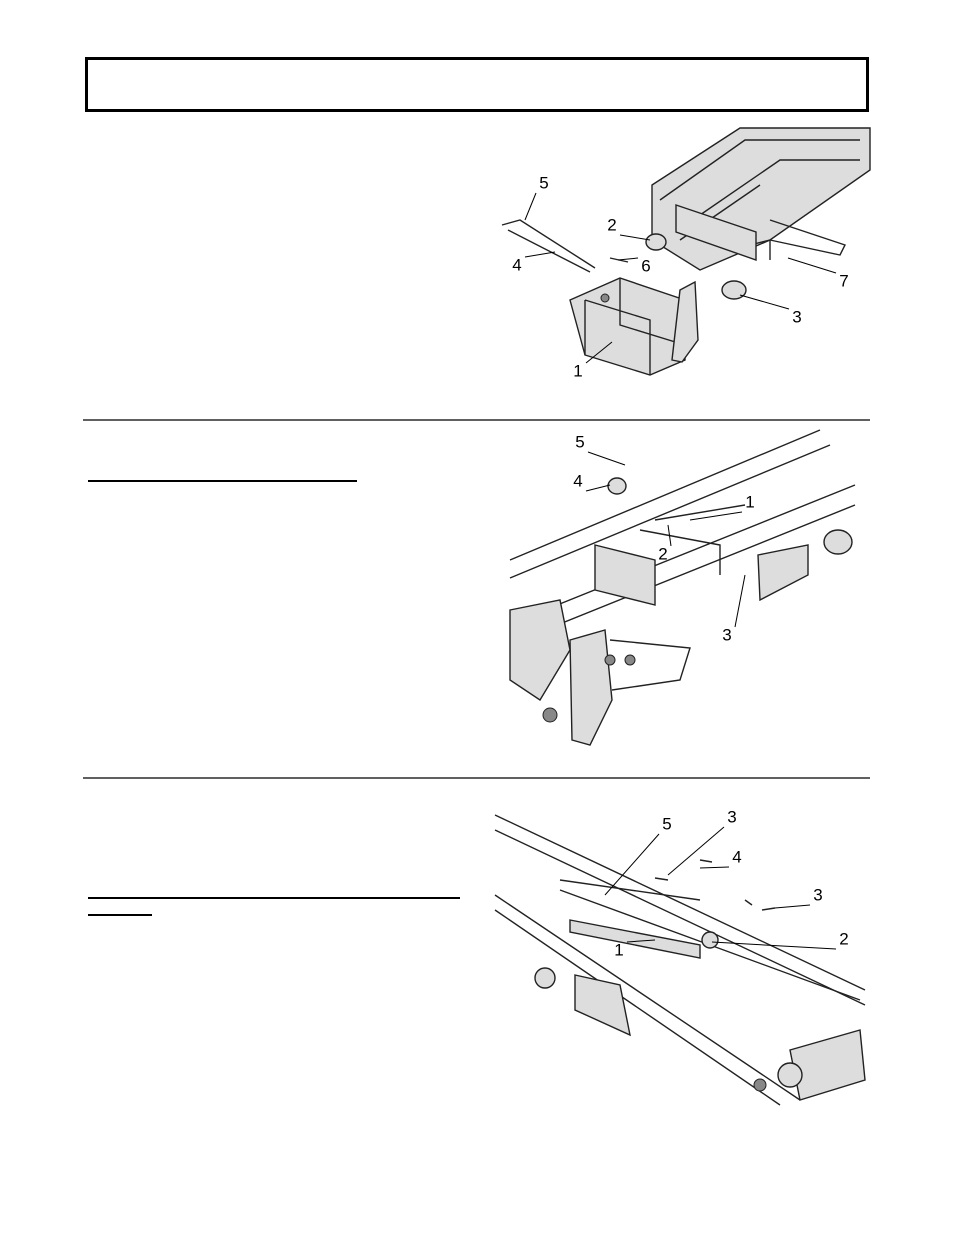  What do you see at coordinates (686, 251) in the screenshot?
I see `figure-1-drawing` at bounding box center [686, 251].